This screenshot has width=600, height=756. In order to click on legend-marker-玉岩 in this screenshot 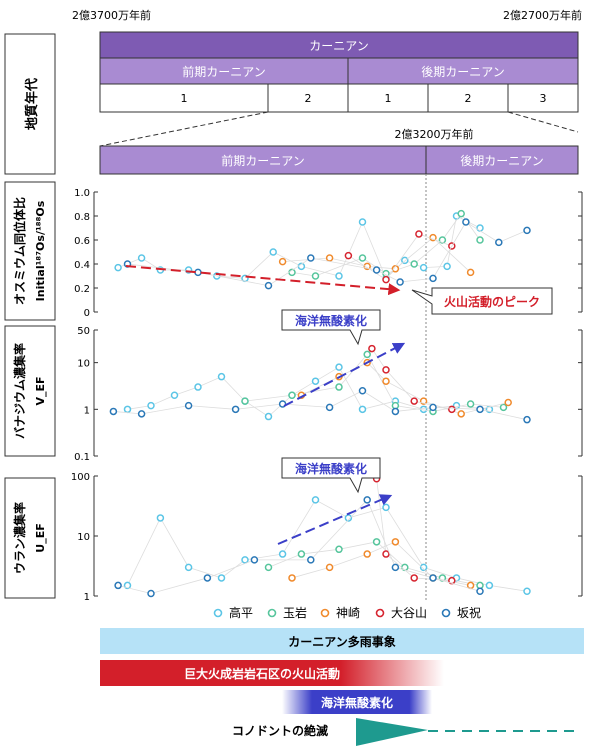, I will do `click(272, 613)`.